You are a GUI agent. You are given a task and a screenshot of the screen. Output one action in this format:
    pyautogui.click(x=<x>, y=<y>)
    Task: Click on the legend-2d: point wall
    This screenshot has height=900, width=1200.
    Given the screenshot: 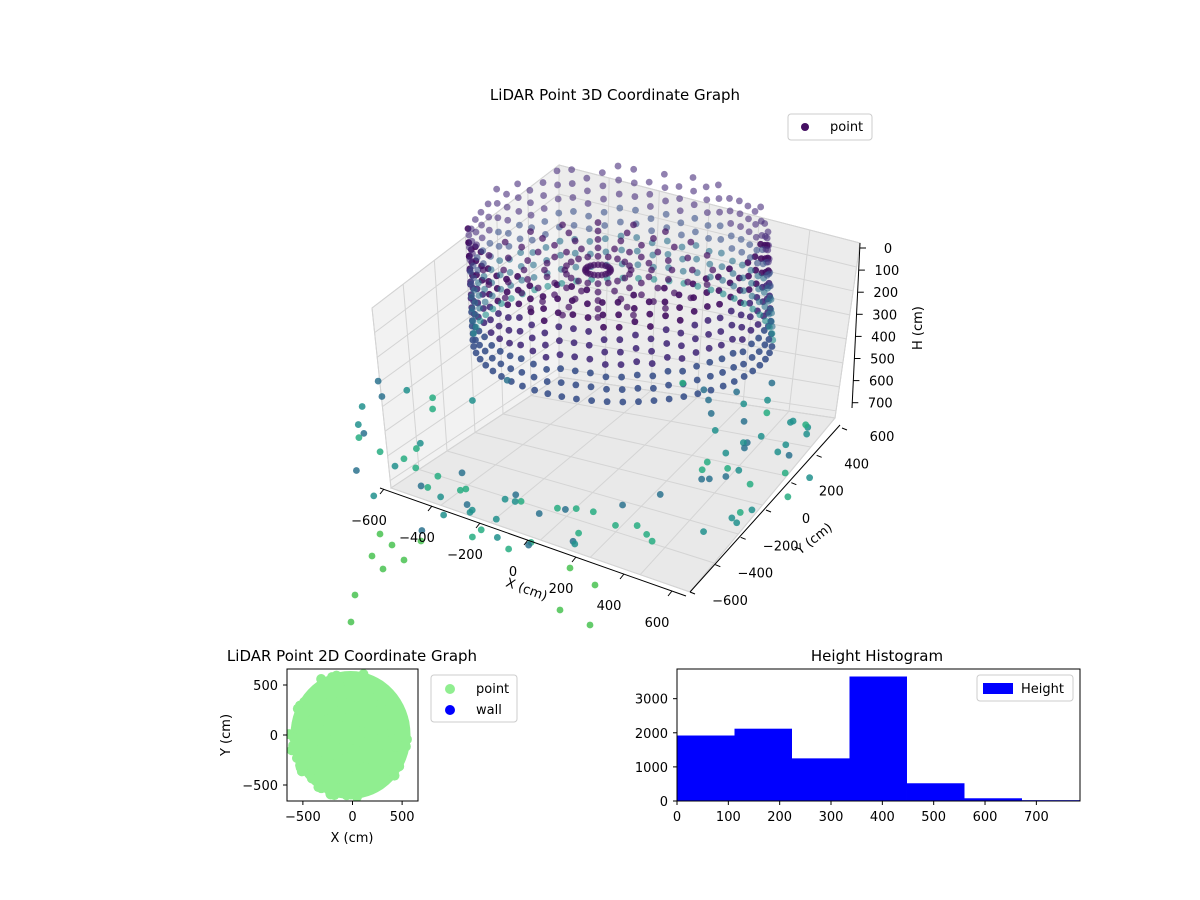 What is the action you would take?
    pyautogui.click(x=474, y=698)
    